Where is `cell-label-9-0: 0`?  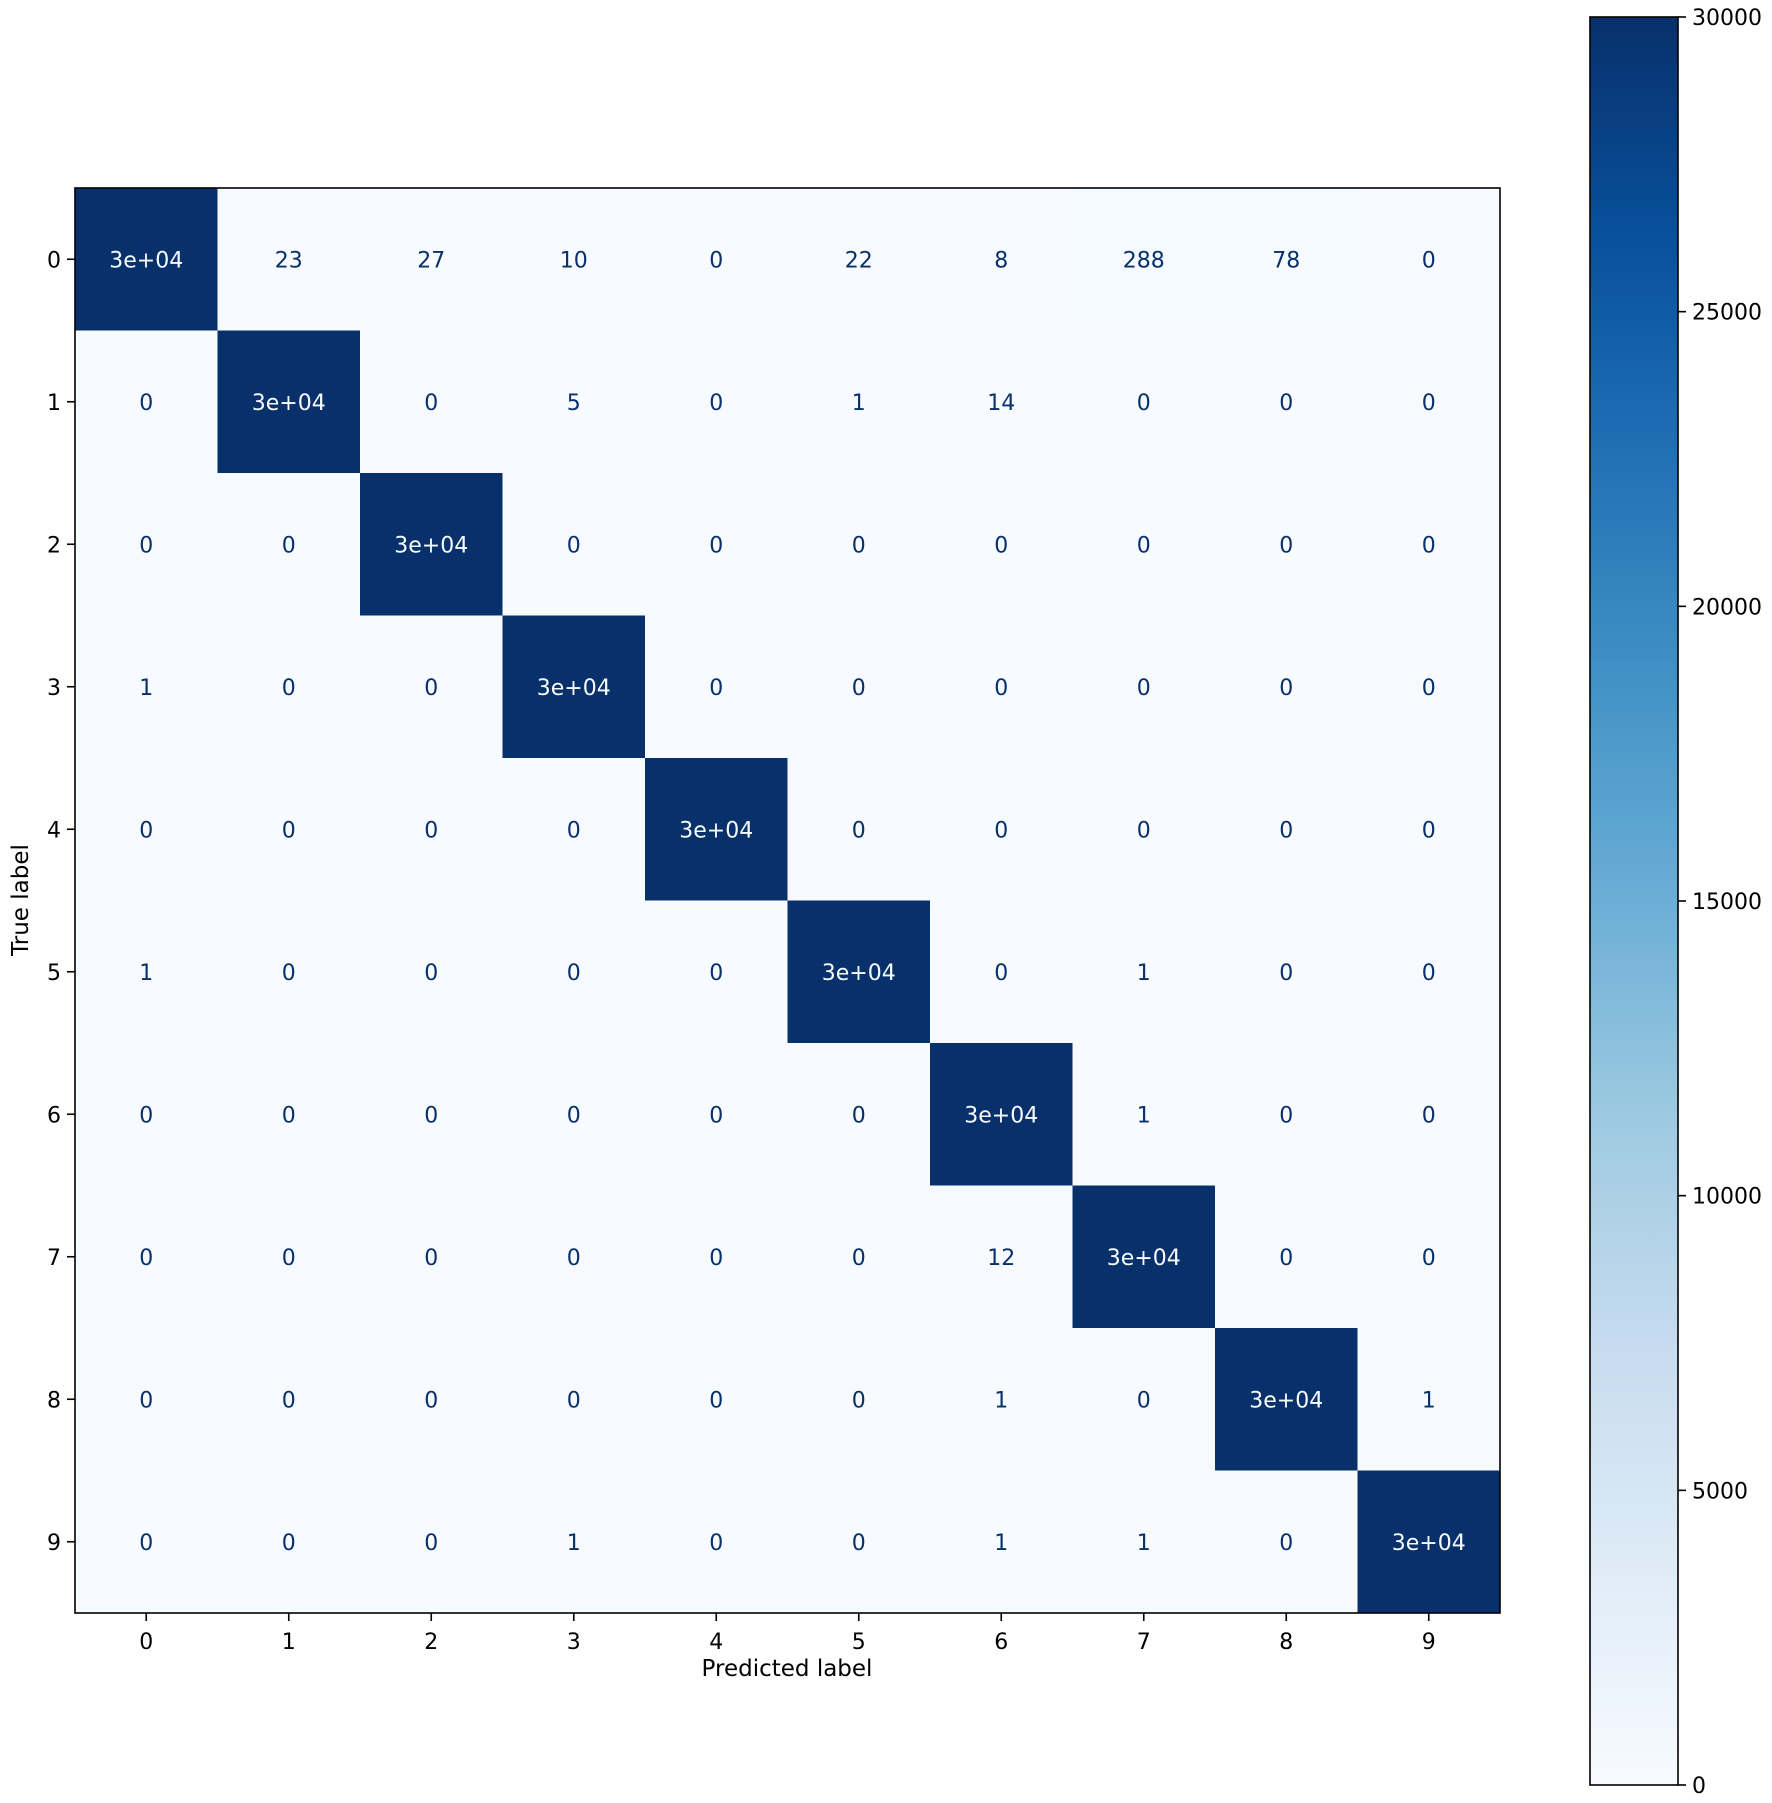 cell-label-9-0: 0 is located at coordinates (146, 1543).